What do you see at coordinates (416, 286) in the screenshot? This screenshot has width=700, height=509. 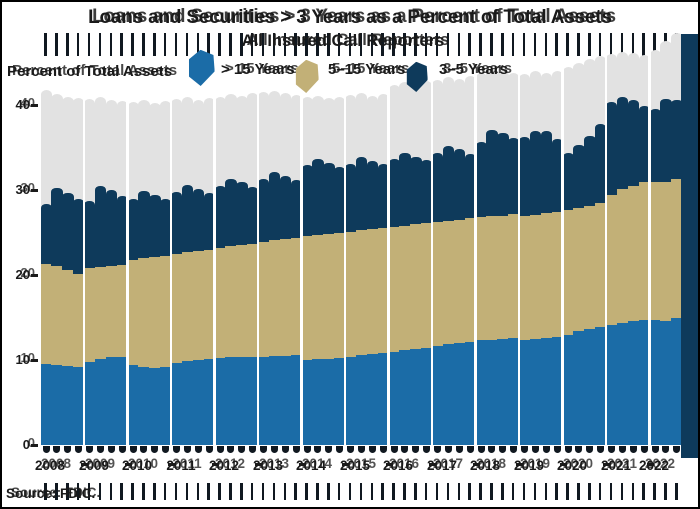 I see `bar-2016Q3-5to15` at bounding box center [416, 286].